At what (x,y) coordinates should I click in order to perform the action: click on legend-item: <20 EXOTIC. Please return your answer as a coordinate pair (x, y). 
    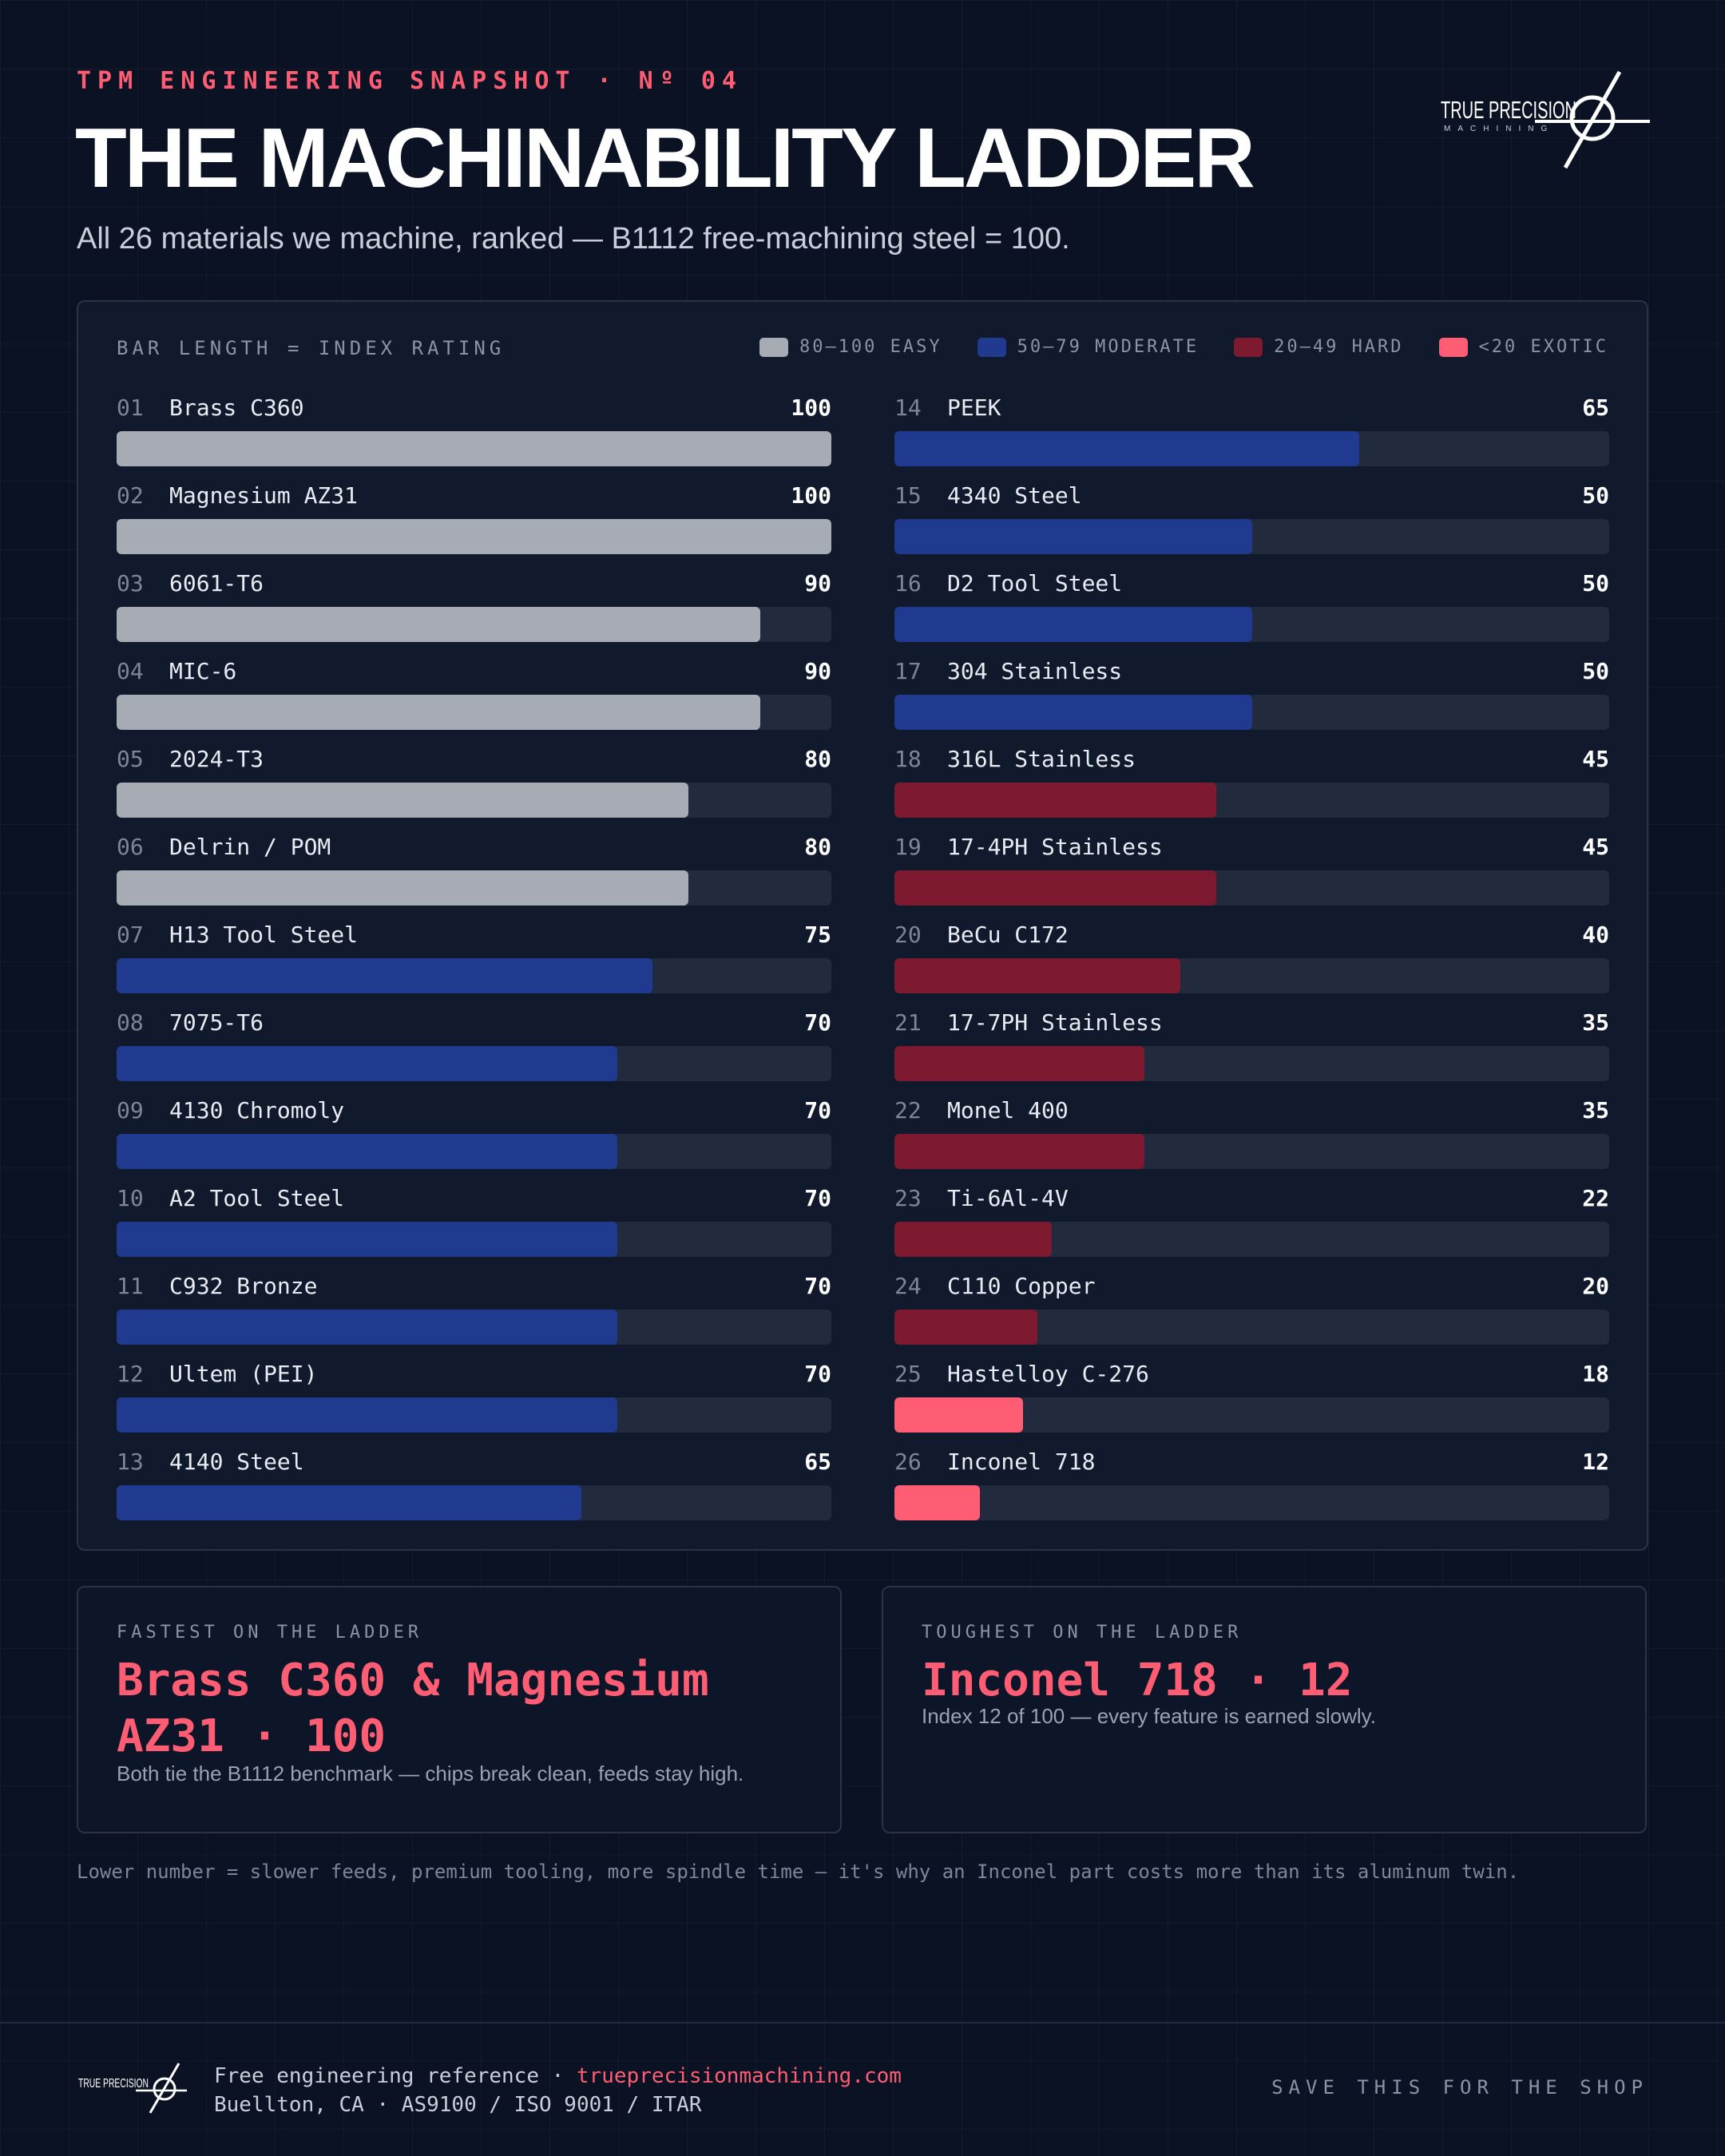
    Looking at the image, I should click on (1523, 347).